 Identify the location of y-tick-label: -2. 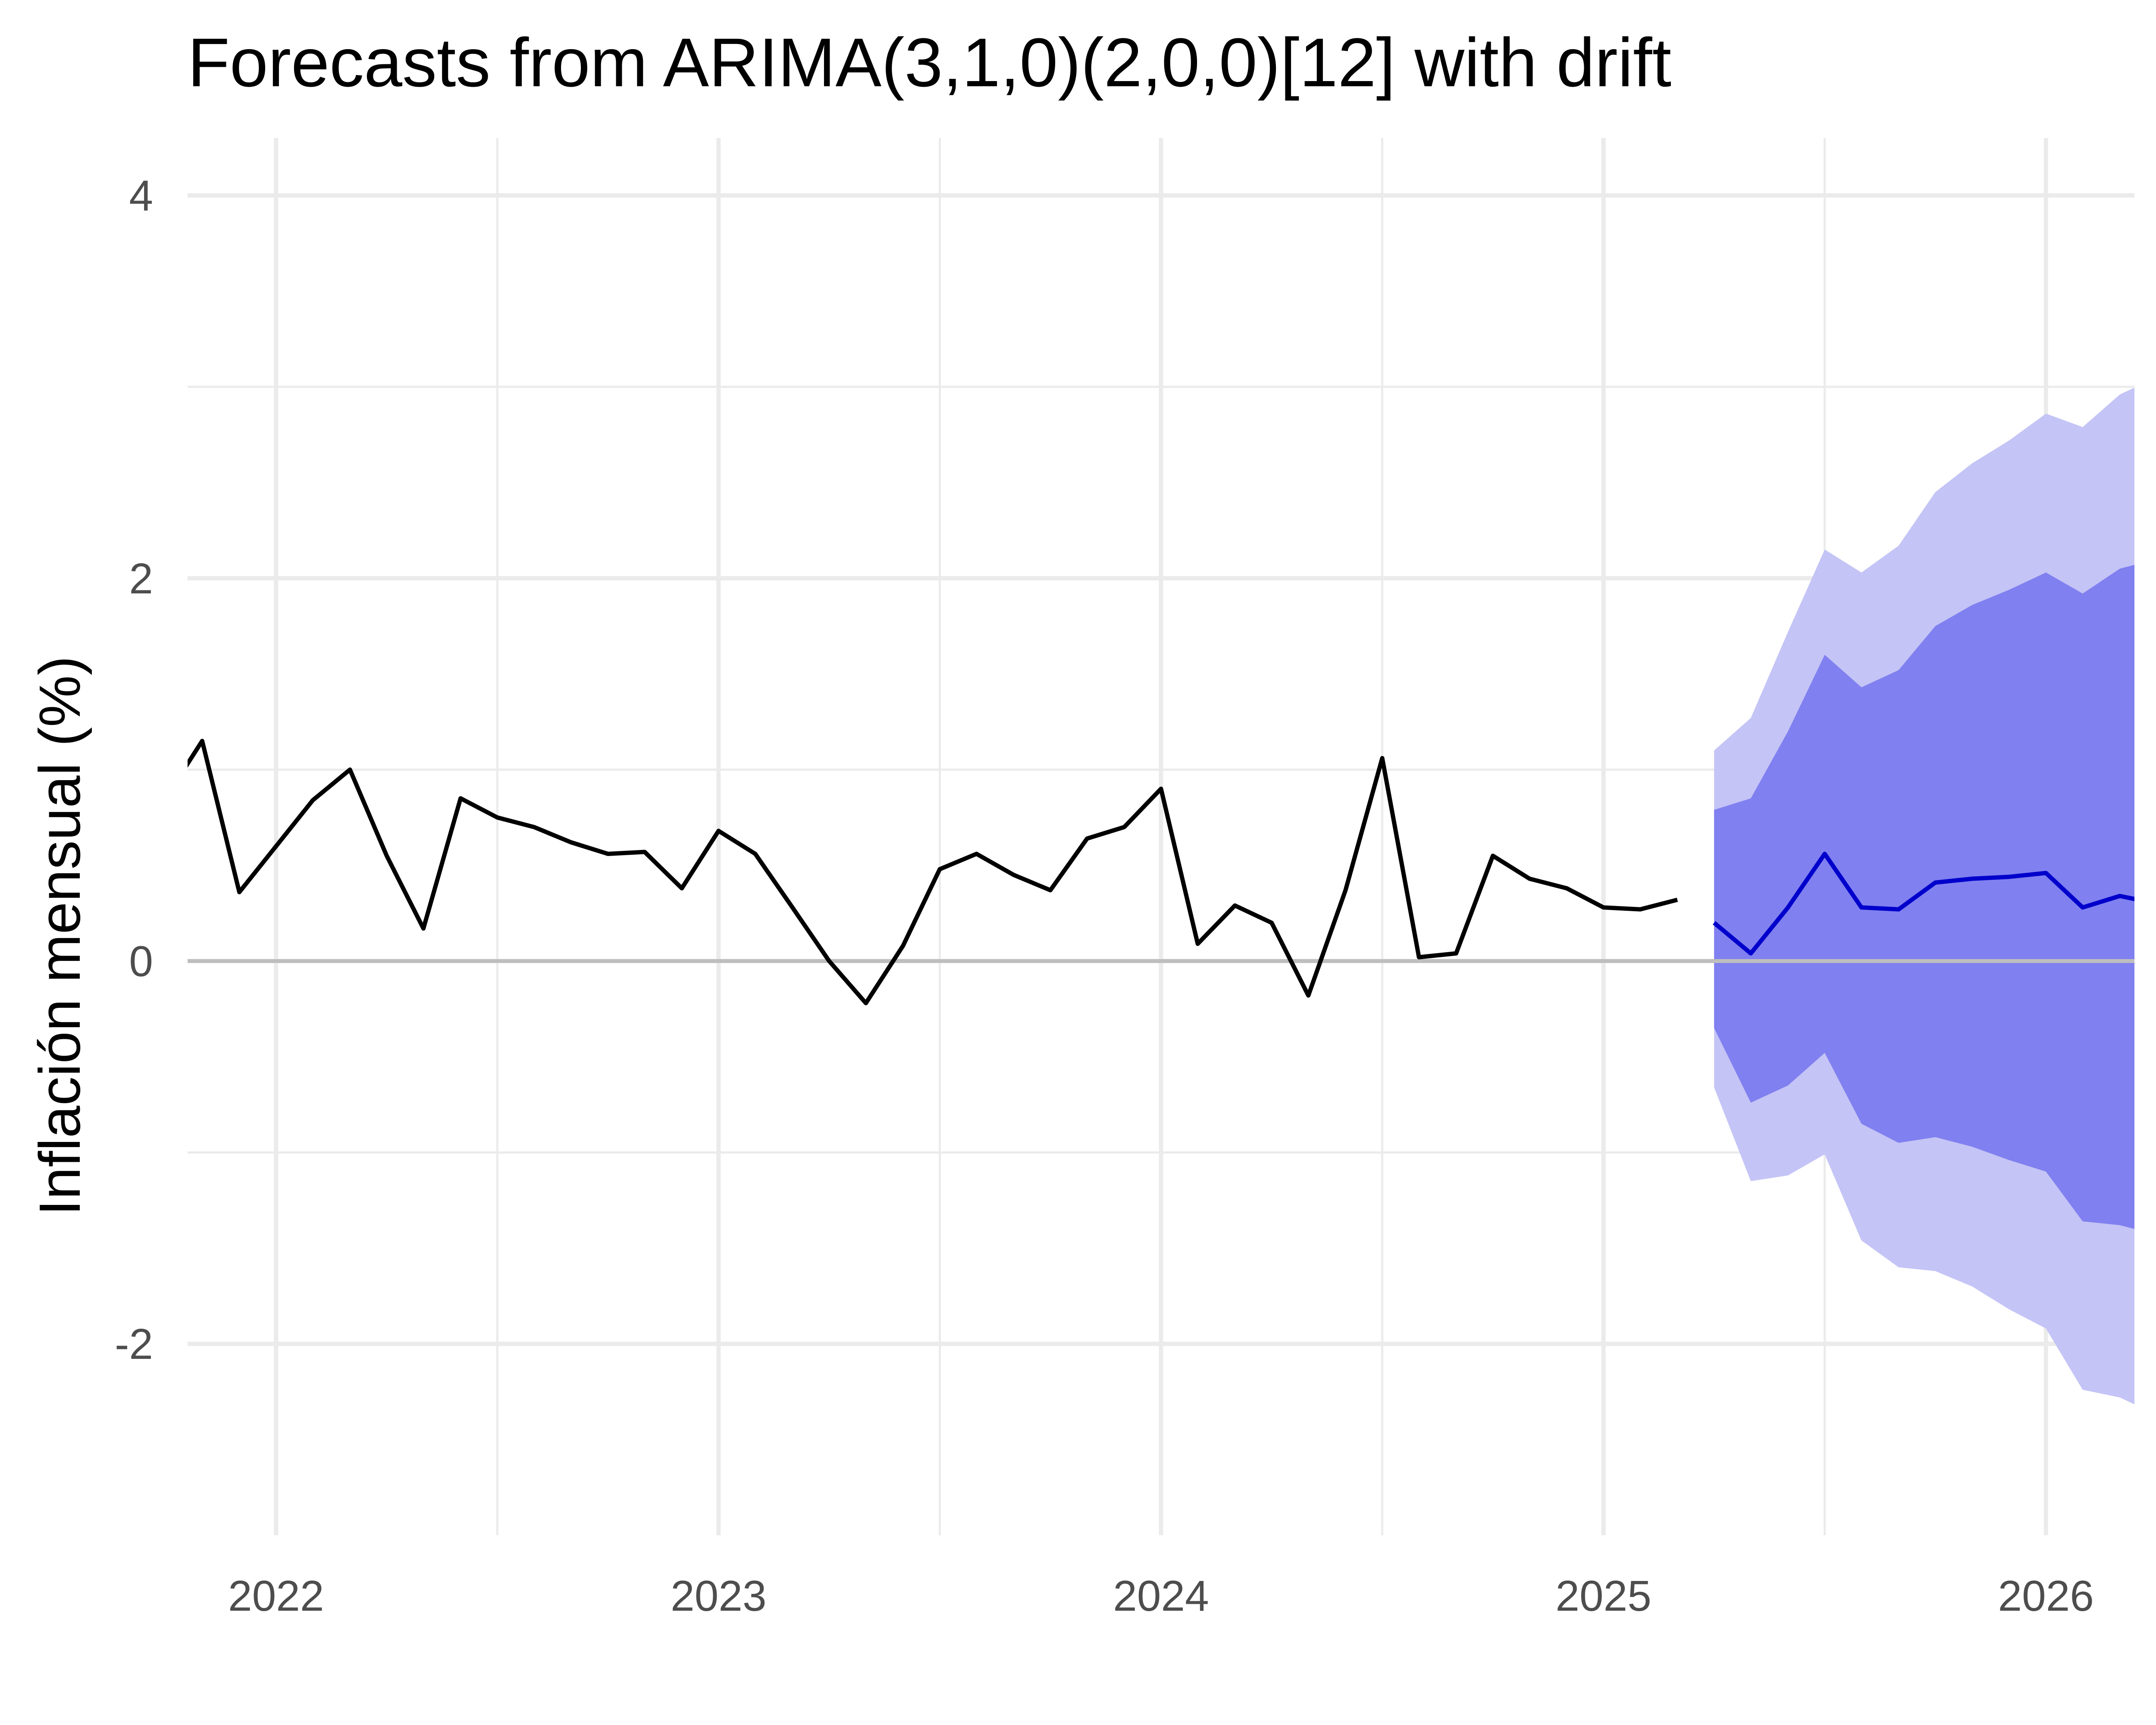
(134, 1344).